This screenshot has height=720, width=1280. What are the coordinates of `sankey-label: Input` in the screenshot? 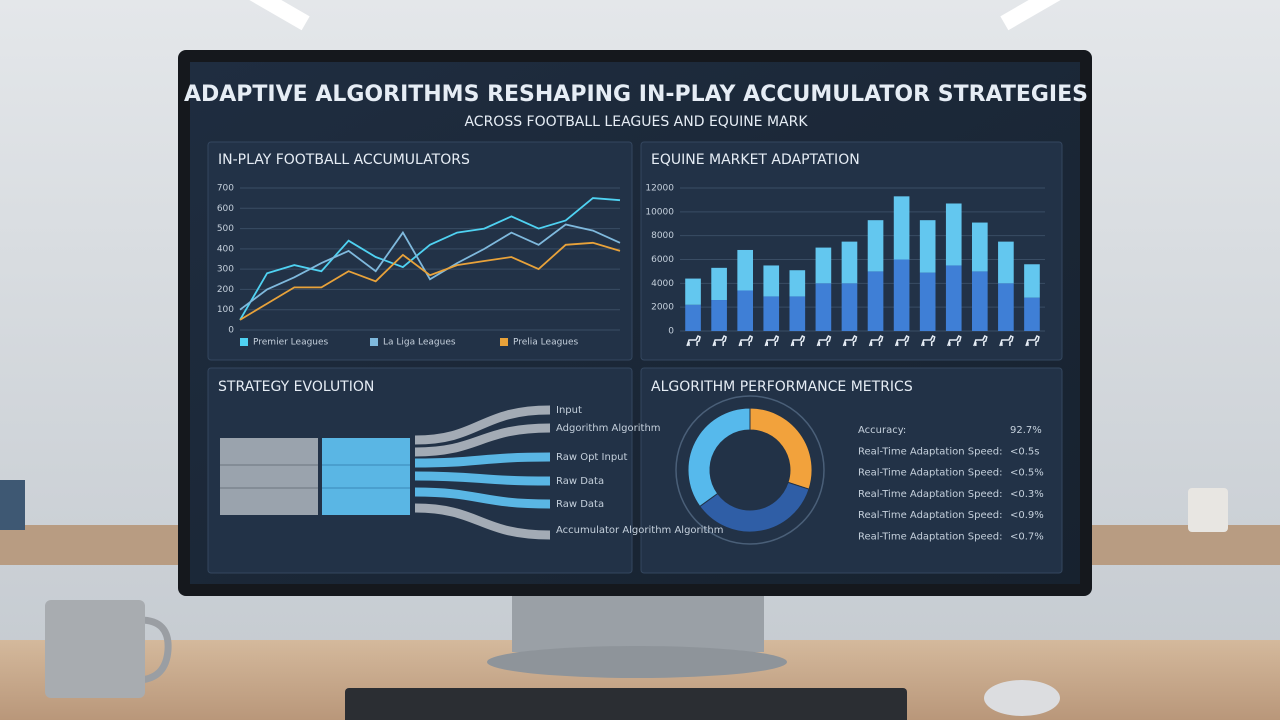 It's located at (569, 410).